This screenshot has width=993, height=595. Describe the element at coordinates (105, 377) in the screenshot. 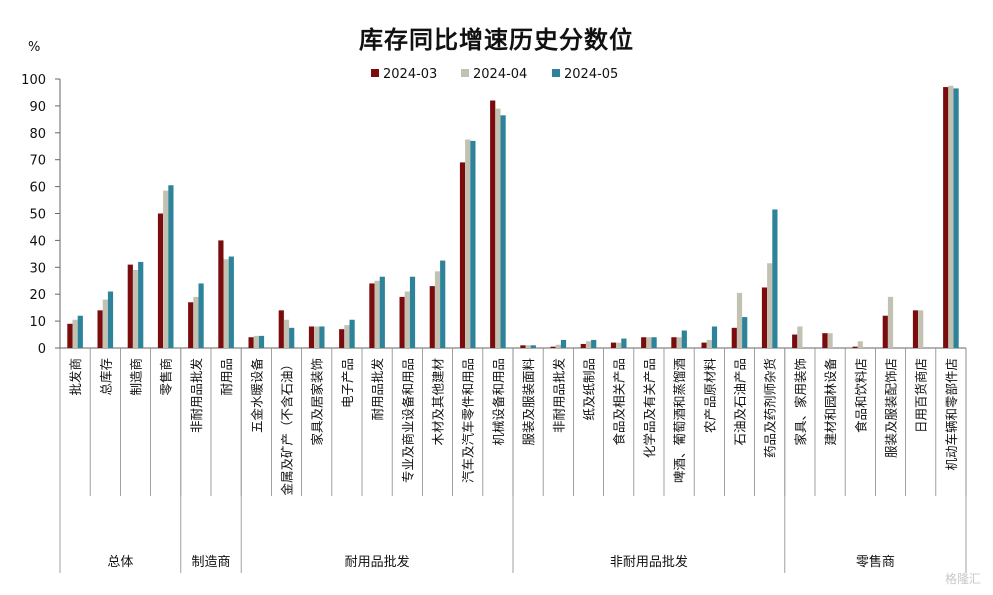

I see `category-label: 总库存` at that location.